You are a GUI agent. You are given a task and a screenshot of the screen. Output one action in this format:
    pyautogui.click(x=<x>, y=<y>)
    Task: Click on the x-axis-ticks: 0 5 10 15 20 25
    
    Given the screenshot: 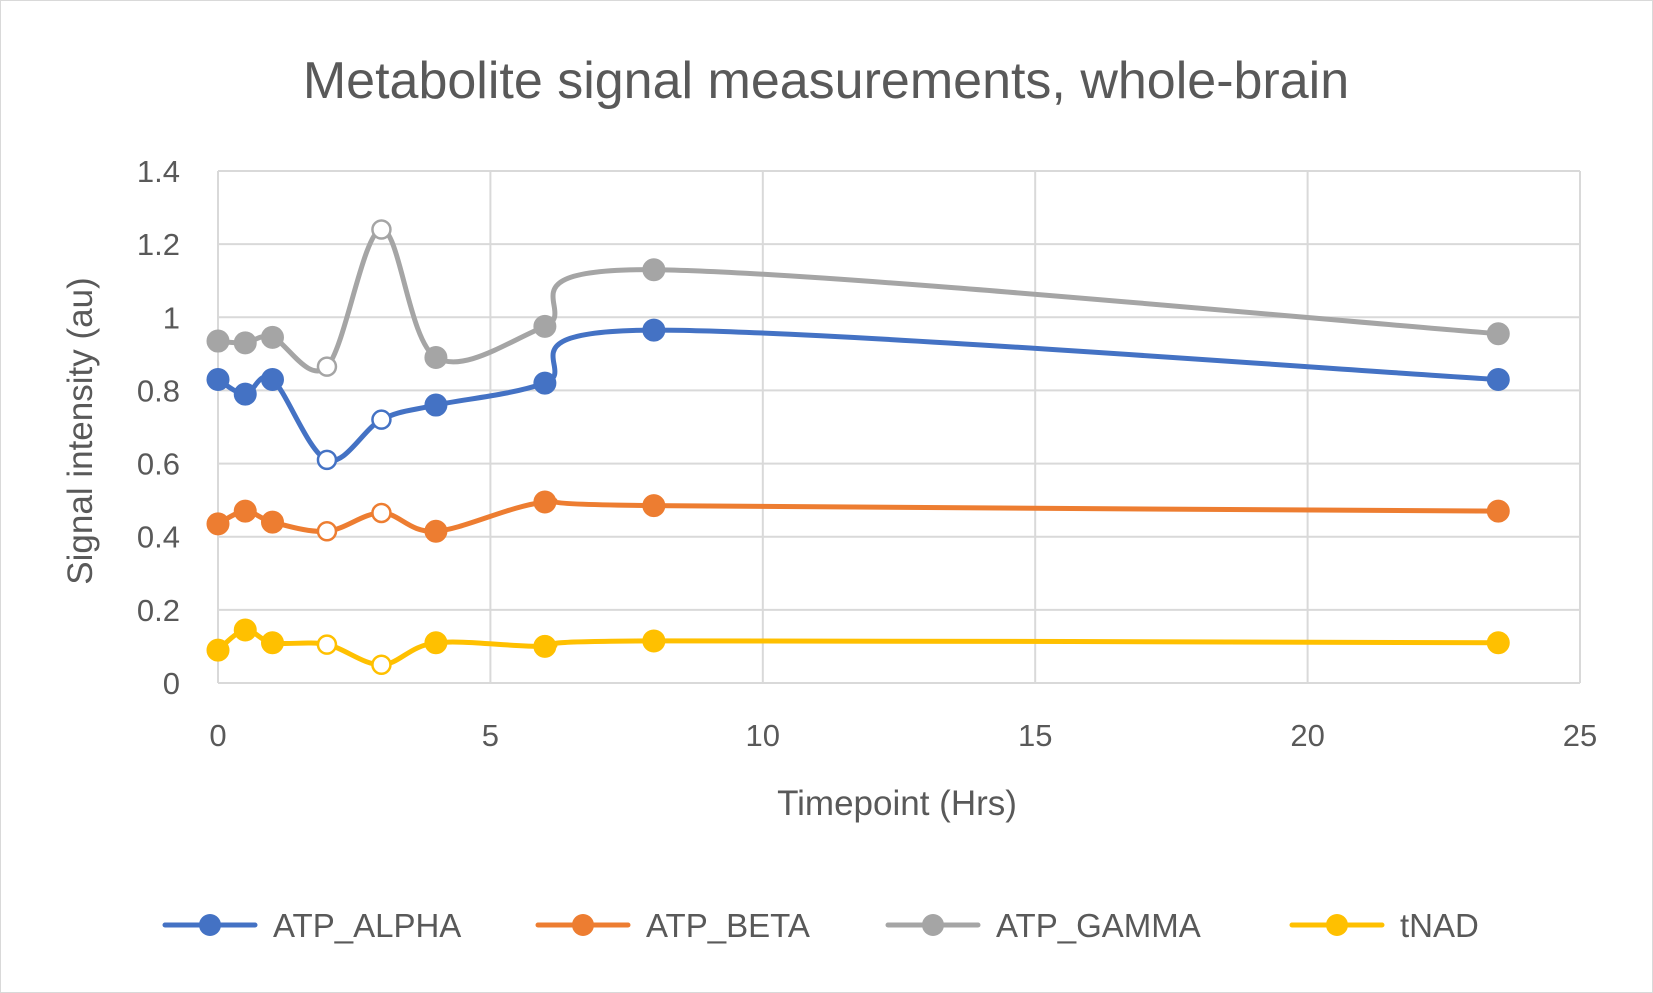 What is the action you would take?
    pyautogui.click(x=903, y=735)
    